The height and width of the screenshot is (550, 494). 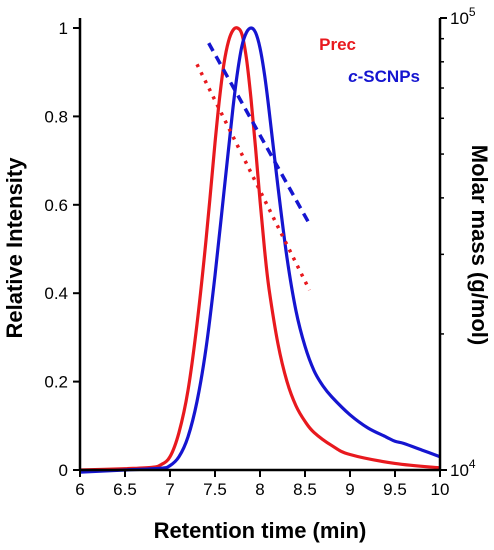 I want to click on x-tick-label: 8.5, so click(x=305, y=489).